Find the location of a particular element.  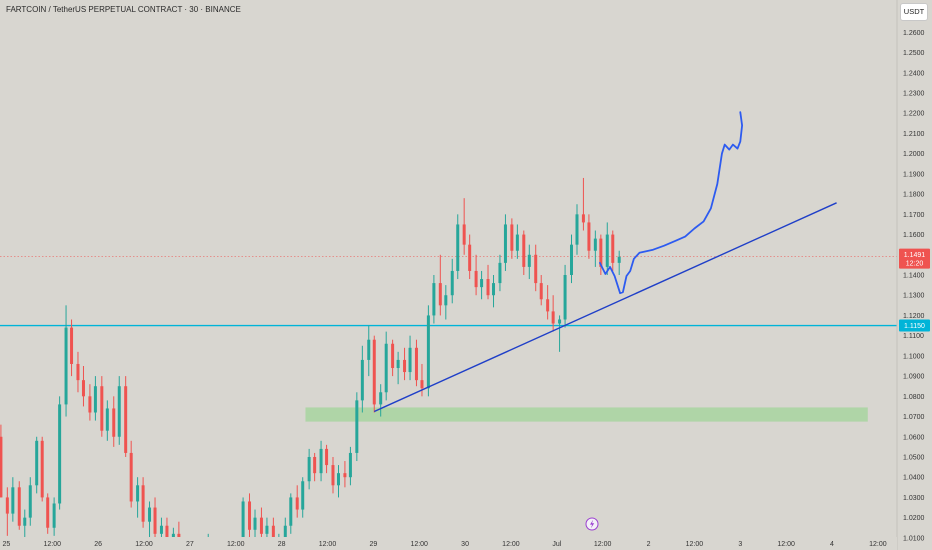

y-tick-label: 1.2100 is located at coordinates (914, 134).